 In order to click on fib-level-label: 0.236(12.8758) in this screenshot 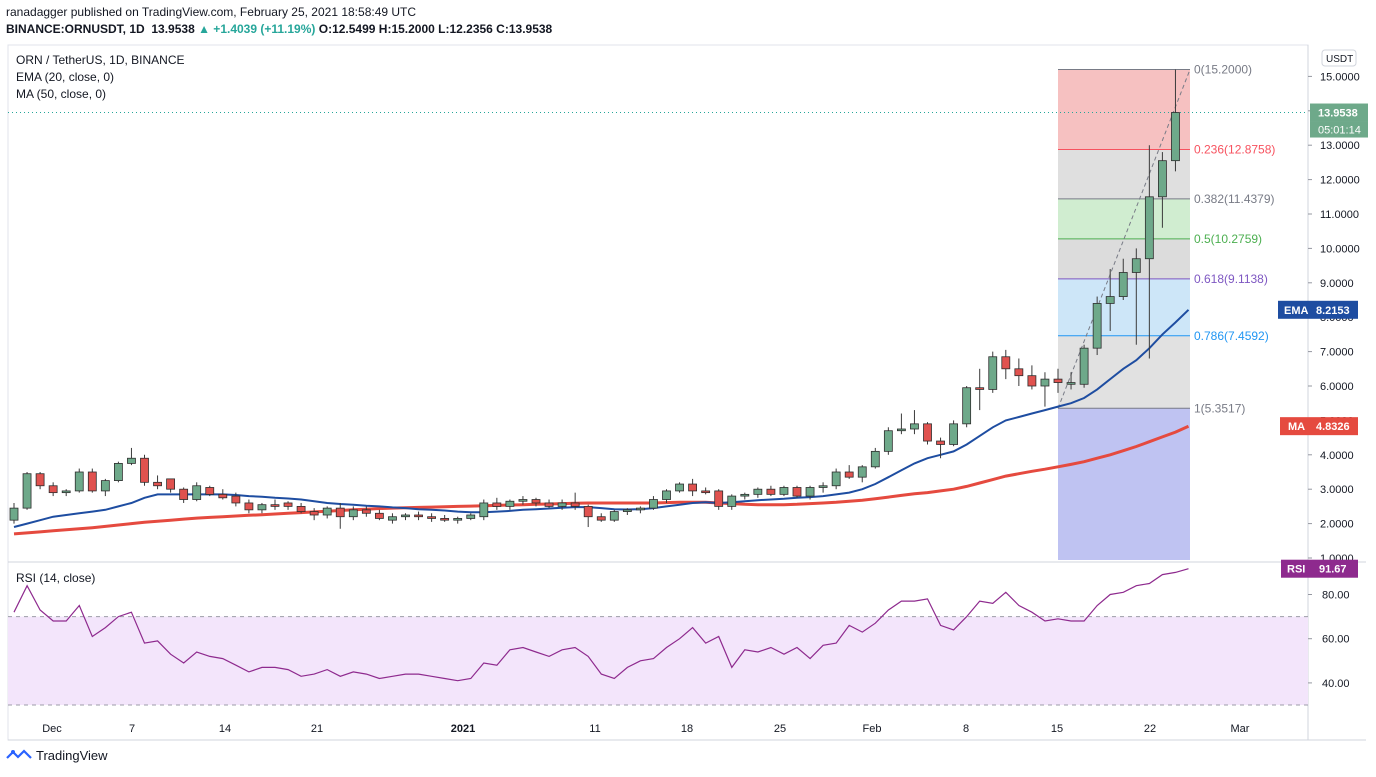, I will do `click(1234, 149)`.